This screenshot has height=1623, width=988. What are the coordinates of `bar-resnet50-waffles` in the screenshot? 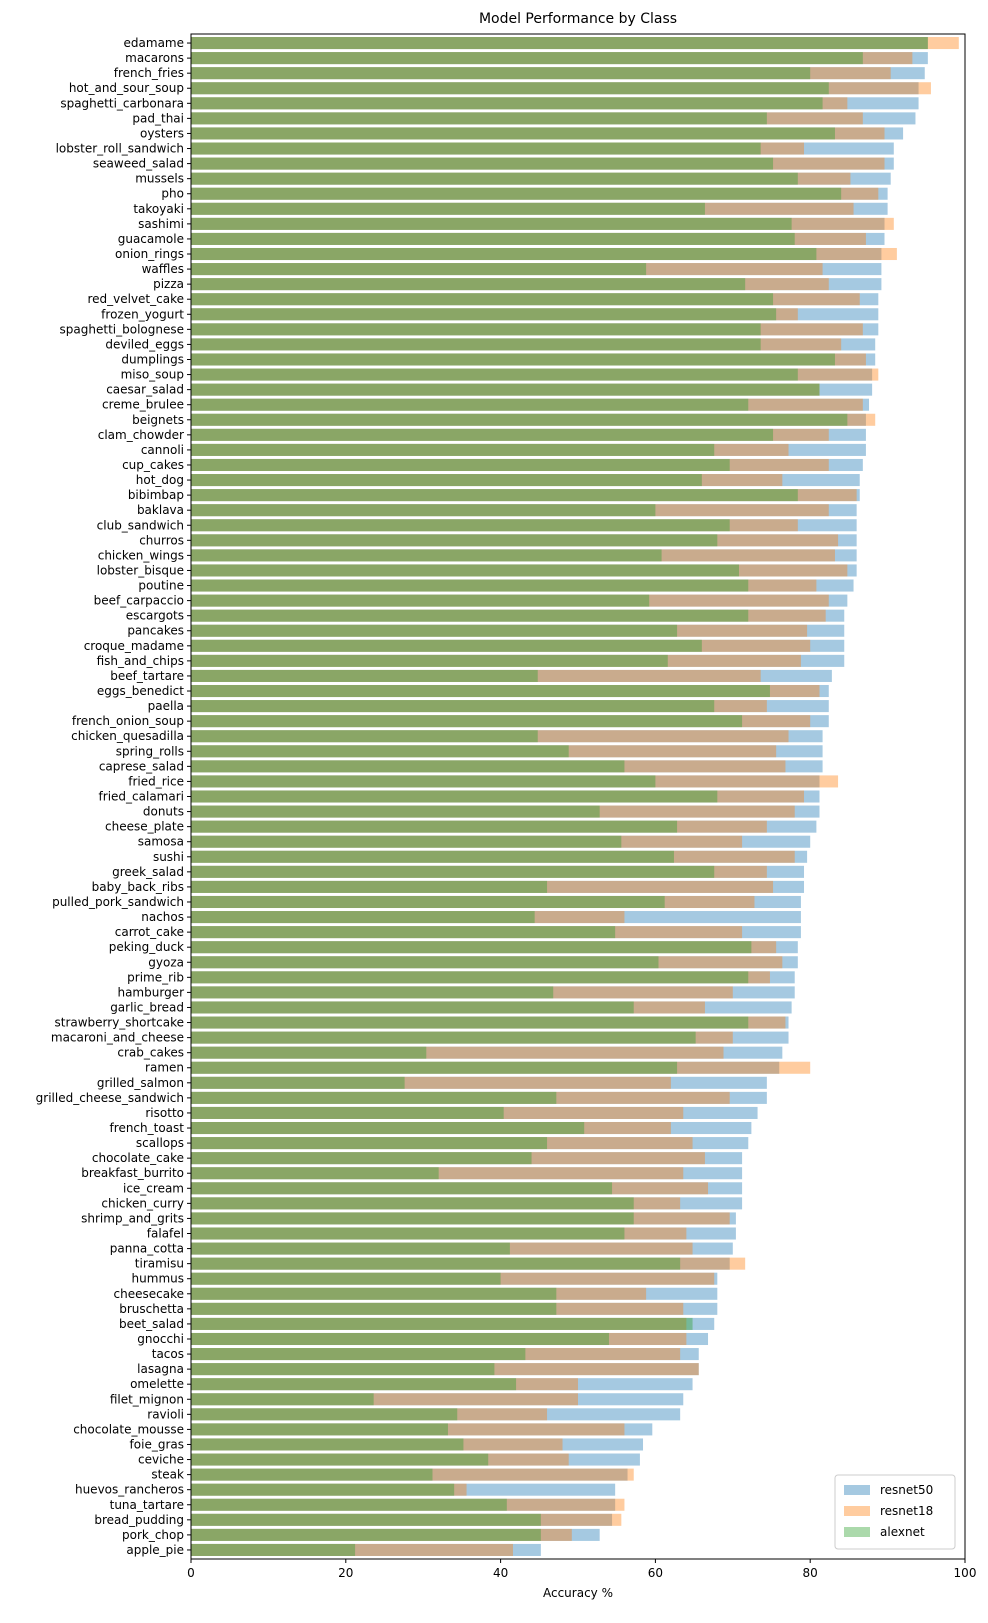 It's located at (536, 269).